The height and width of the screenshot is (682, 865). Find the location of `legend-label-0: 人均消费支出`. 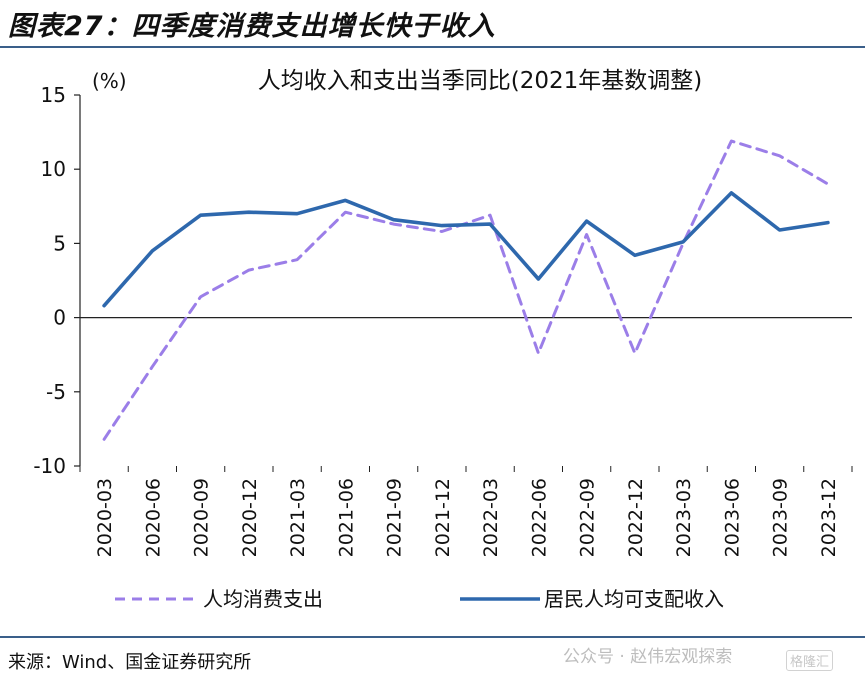

legend-label-0: 人均消费支出 is located at coordinates (263, 599).